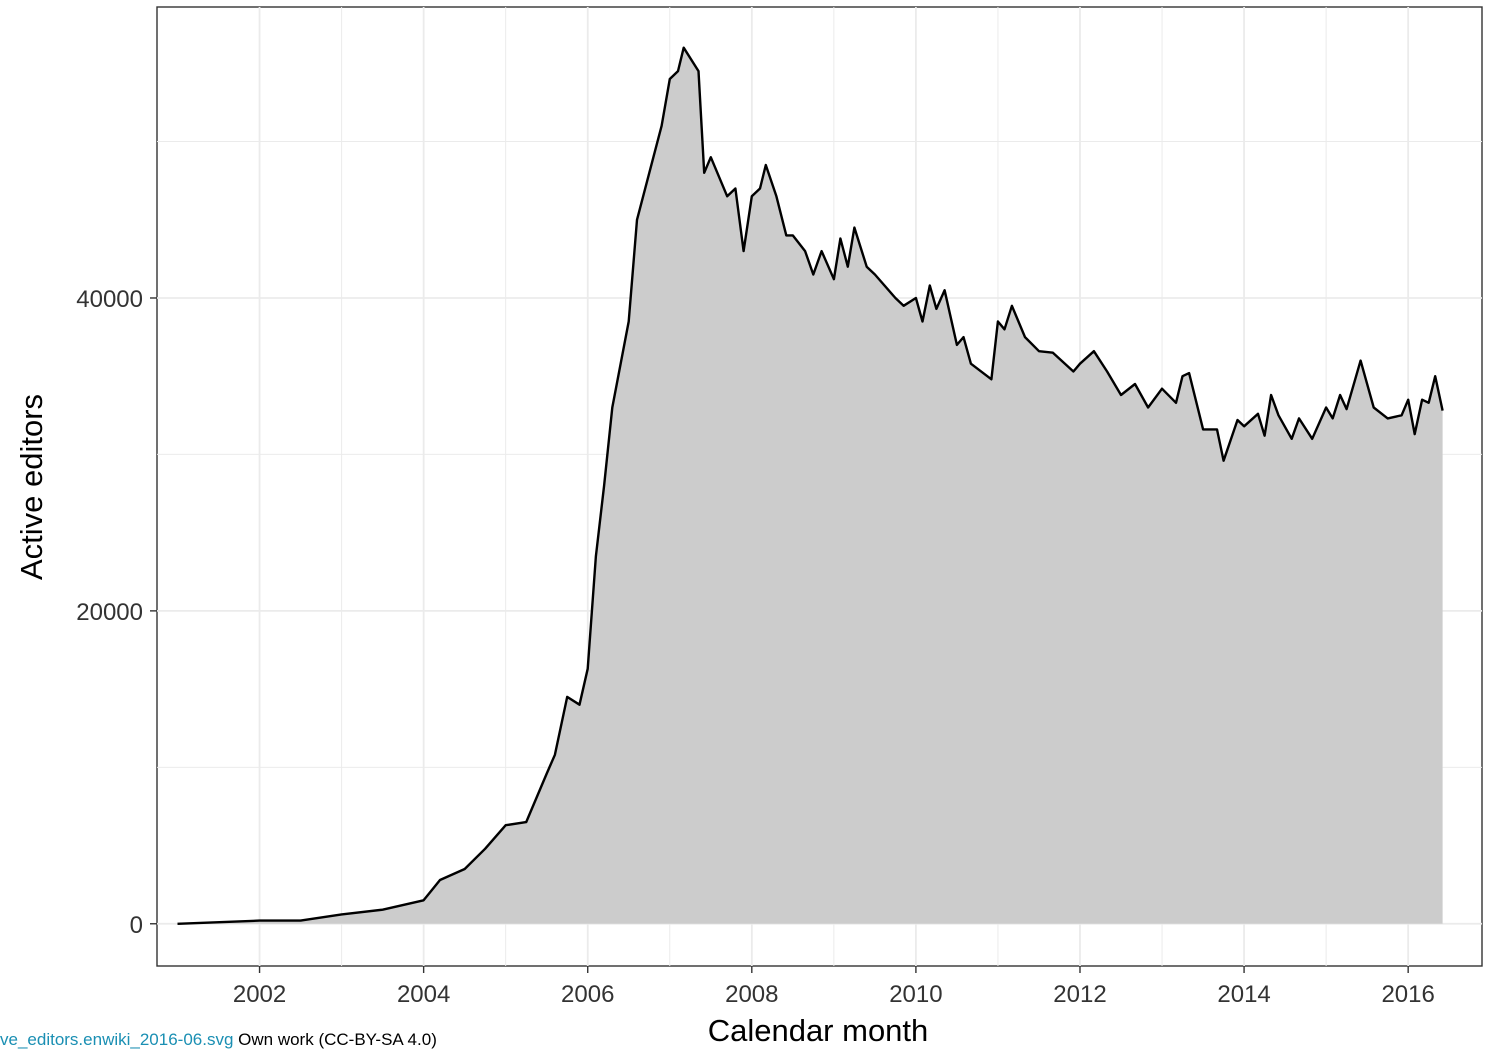  Describe the element at coordinates (423, 994) in the screenshot. I see `x-tick-label: 2004` at that location.